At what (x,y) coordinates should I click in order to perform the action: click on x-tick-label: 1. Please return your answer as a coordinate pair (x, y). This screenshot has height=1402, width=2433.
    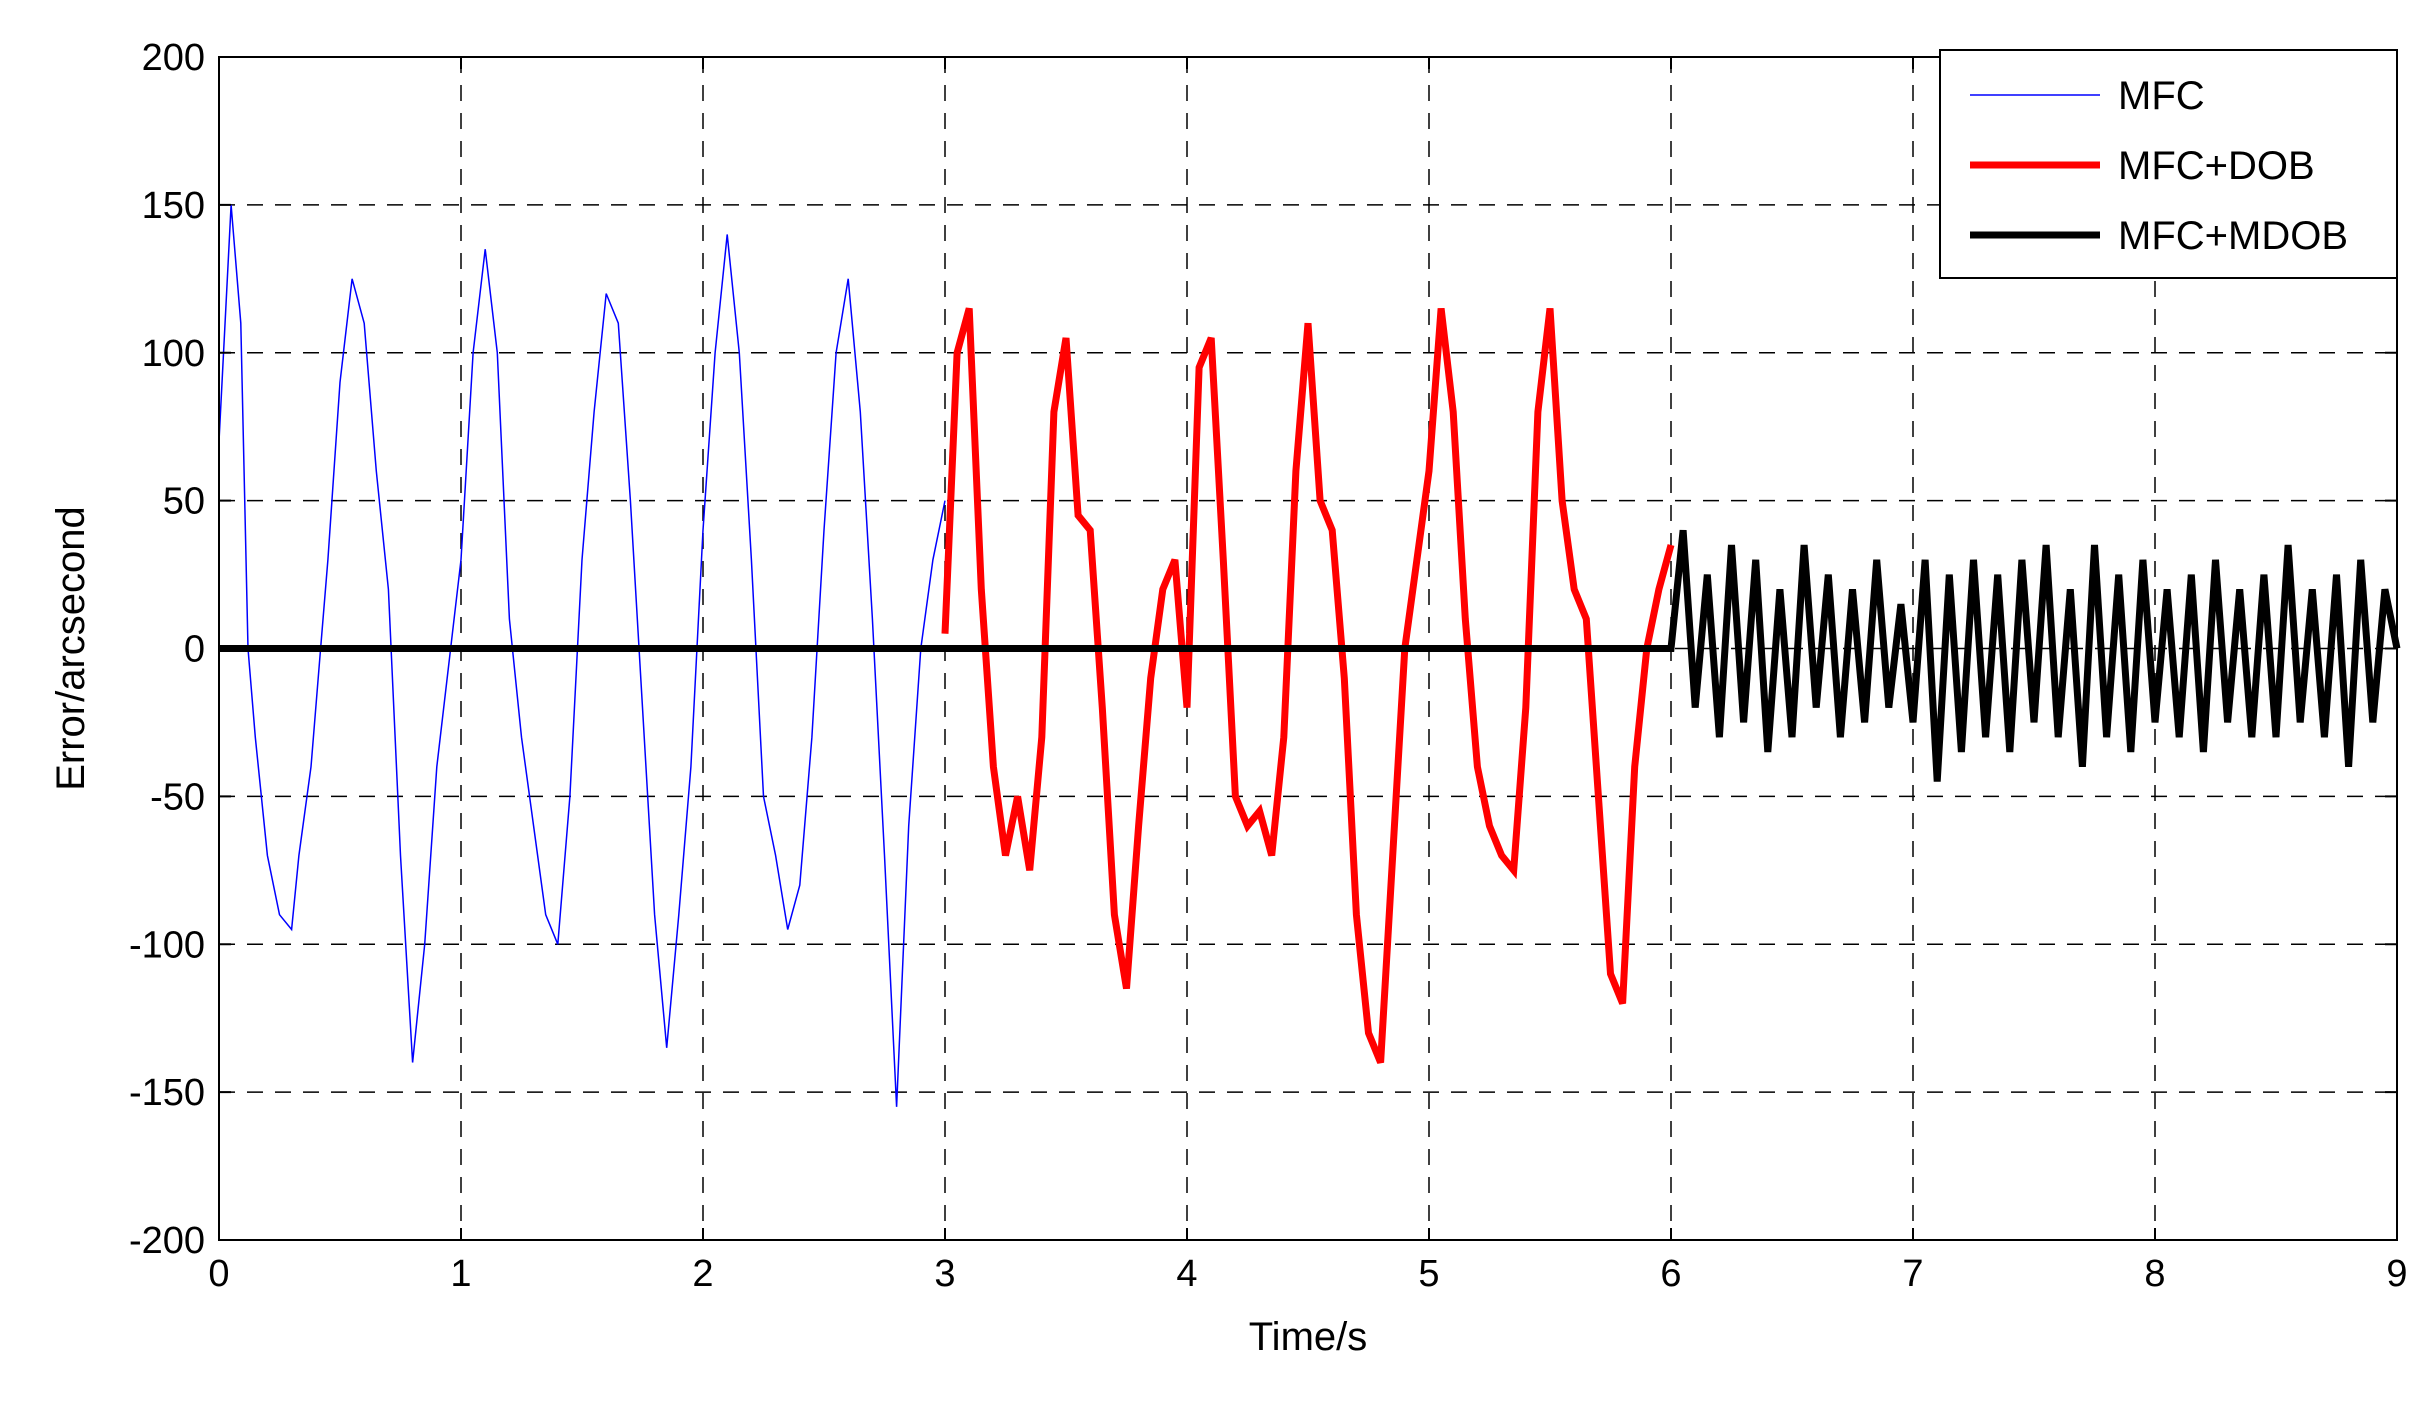
    Looking at the image, I should click on (460, 1274).